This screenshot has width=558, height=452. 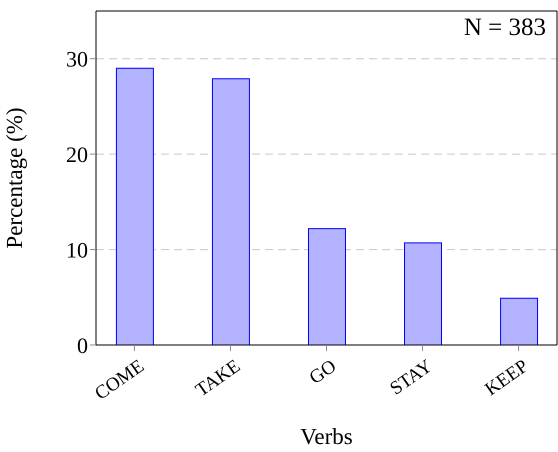 What do you see at coordinates (326, 436) in the screenshot?
I see `x-axis-title: Verbs` at bounding box center [326, 436].